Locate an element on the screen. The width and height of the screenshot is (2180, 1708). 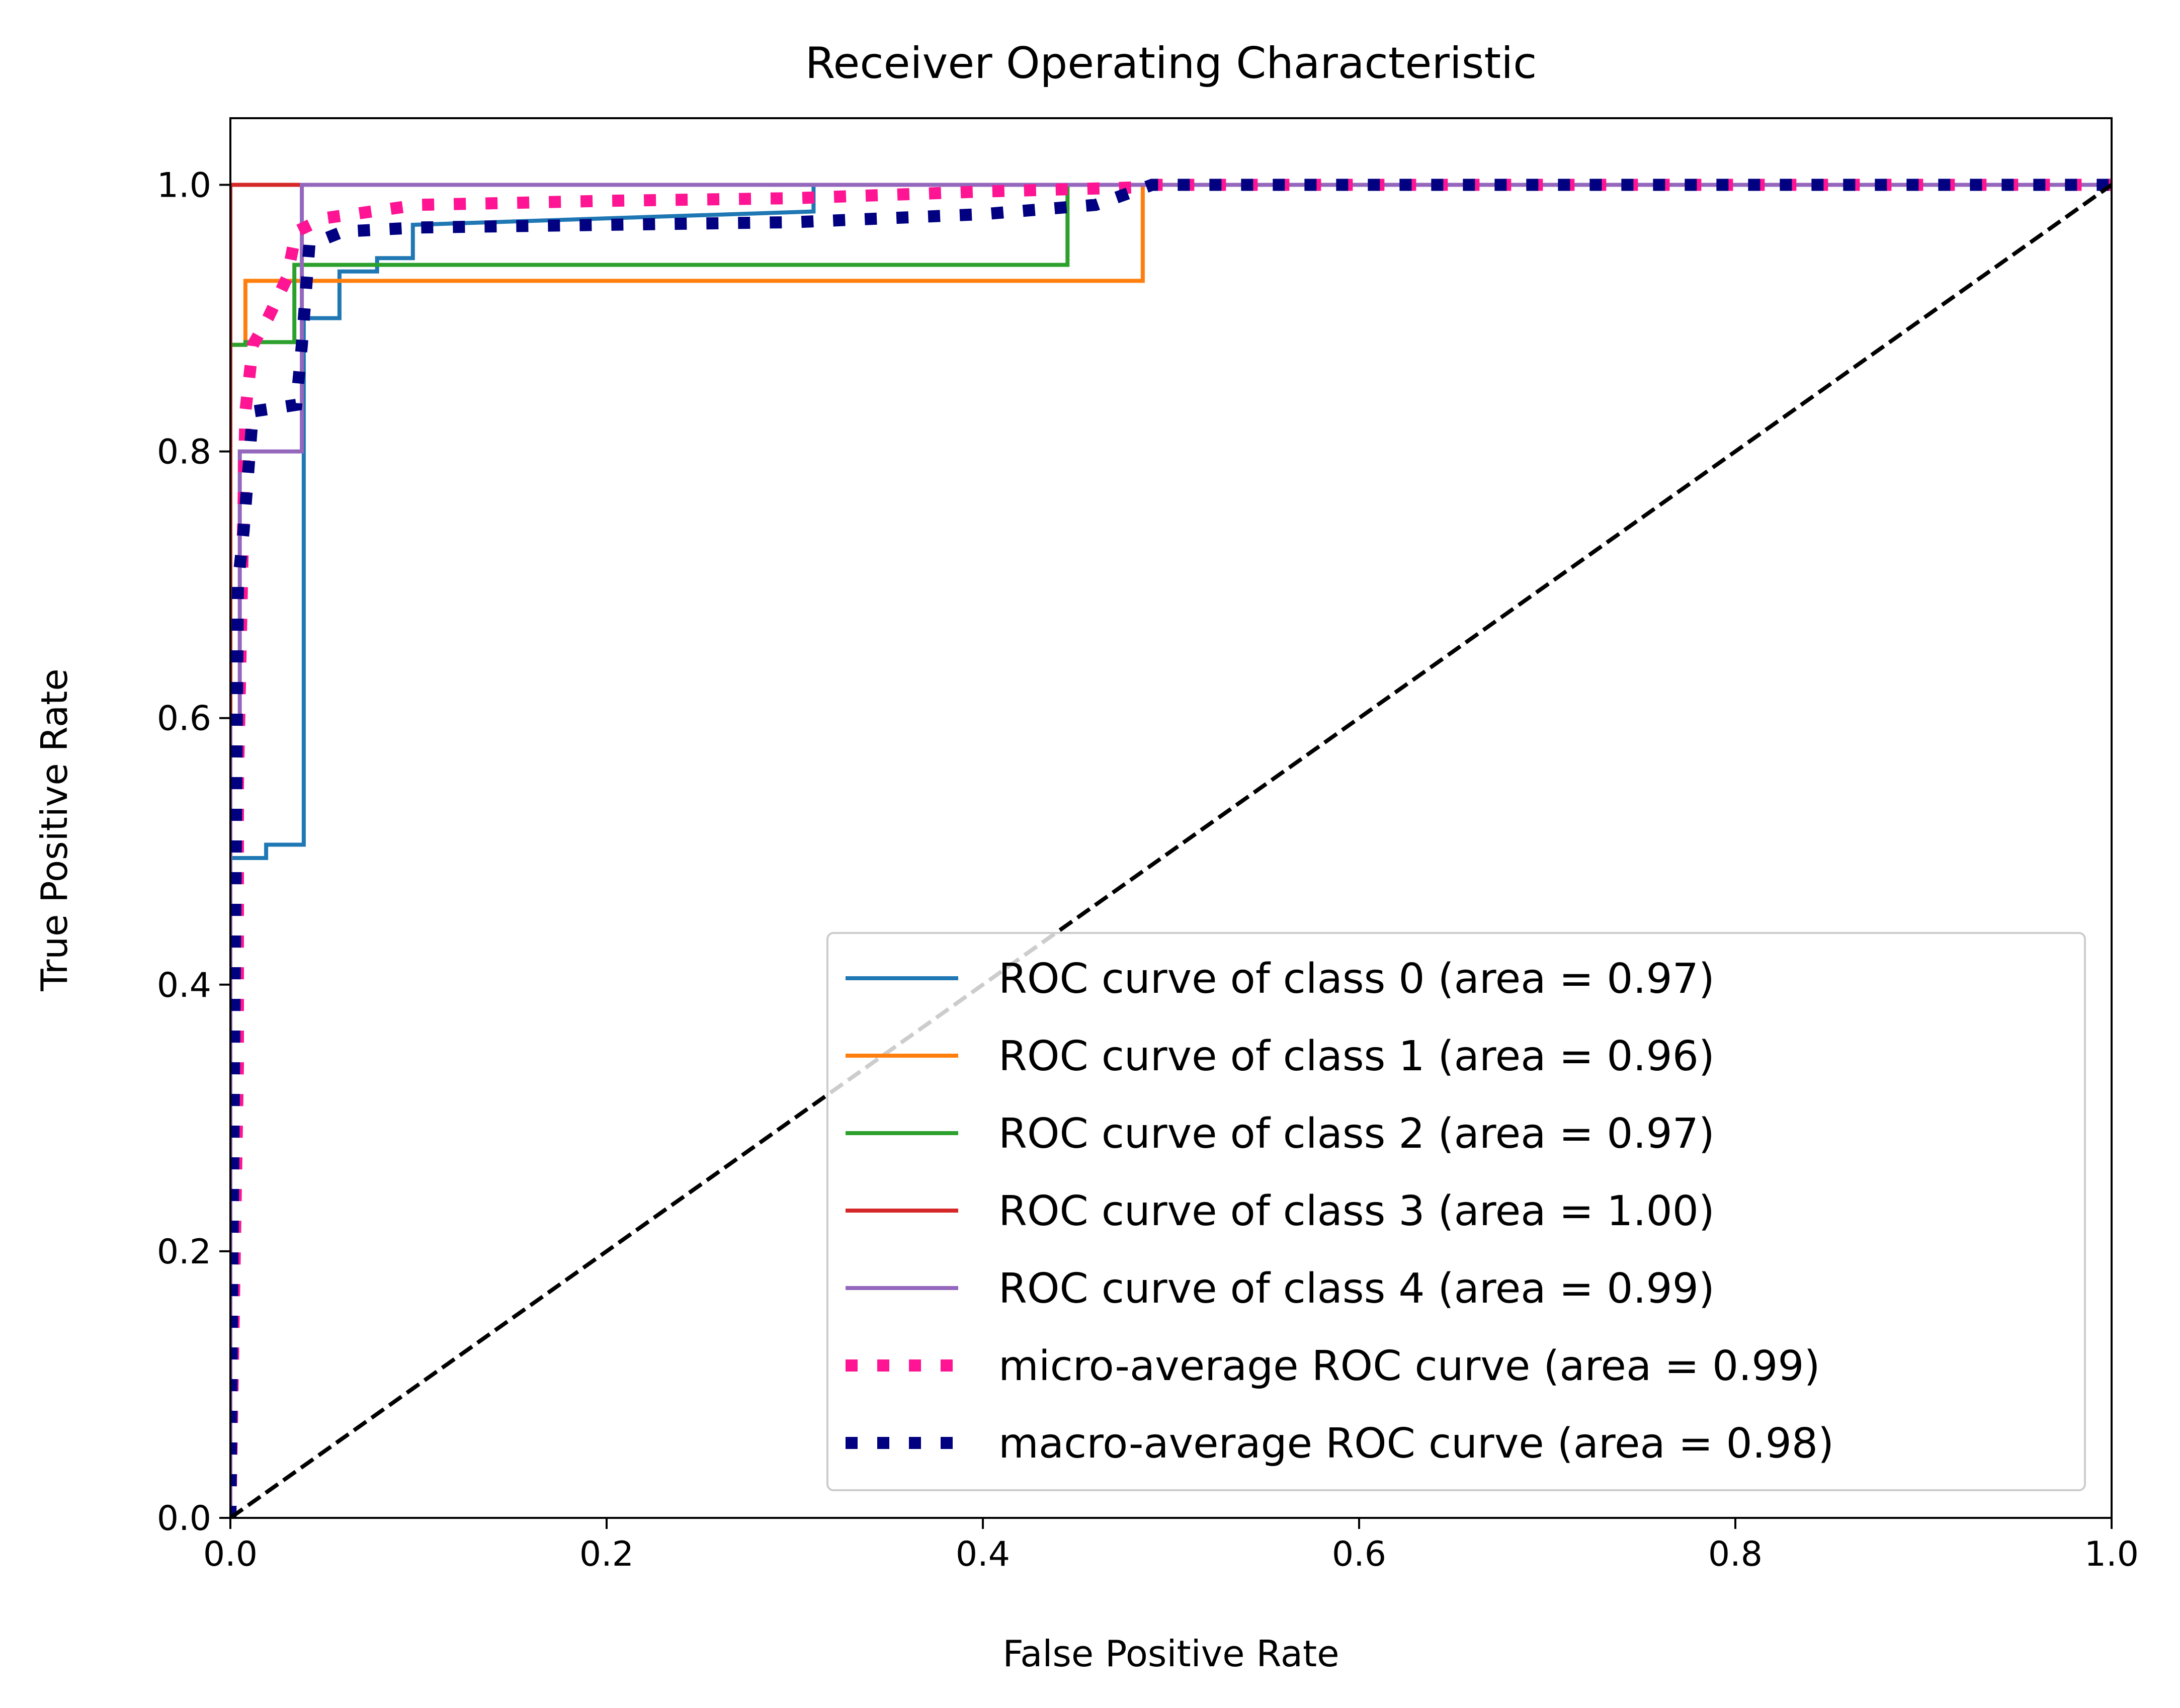
legend-label-5: micro-average ROC curve (area = 0.99) is located at coordinates (1409, 1366).